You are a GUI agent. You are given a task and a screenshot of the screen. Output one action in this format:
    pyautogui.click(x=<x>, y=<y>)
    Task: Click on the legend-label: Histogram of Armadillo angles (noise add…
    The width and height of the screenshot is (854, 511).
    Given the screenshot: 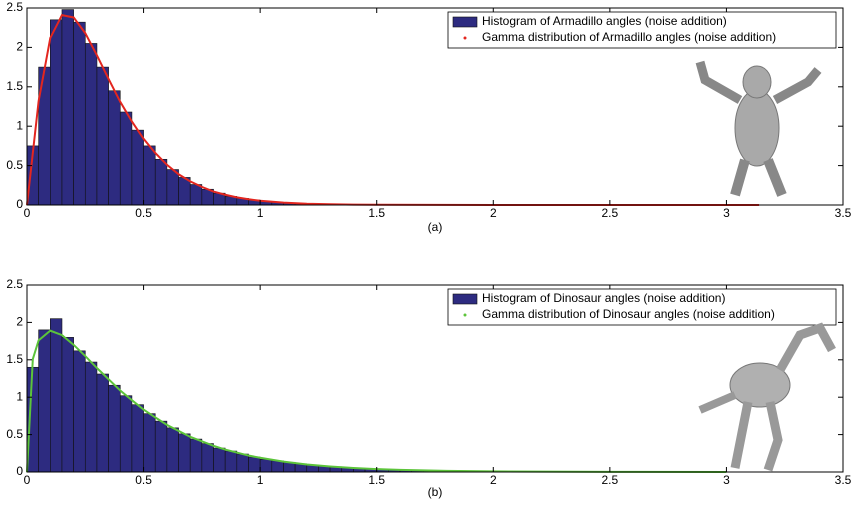 What is the action you would take?
    pyautogui.click(x=604, y=21)
    